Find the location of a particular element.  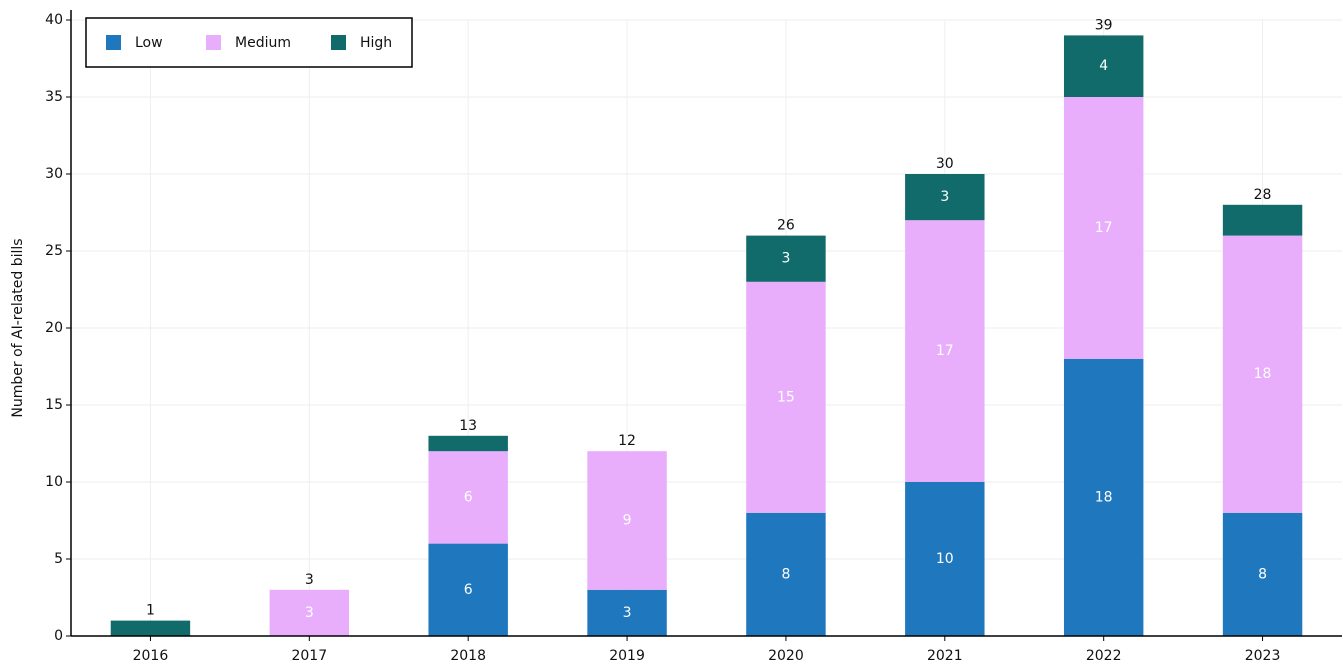

legend: Low Medium High is located at coordinates (249, 42).